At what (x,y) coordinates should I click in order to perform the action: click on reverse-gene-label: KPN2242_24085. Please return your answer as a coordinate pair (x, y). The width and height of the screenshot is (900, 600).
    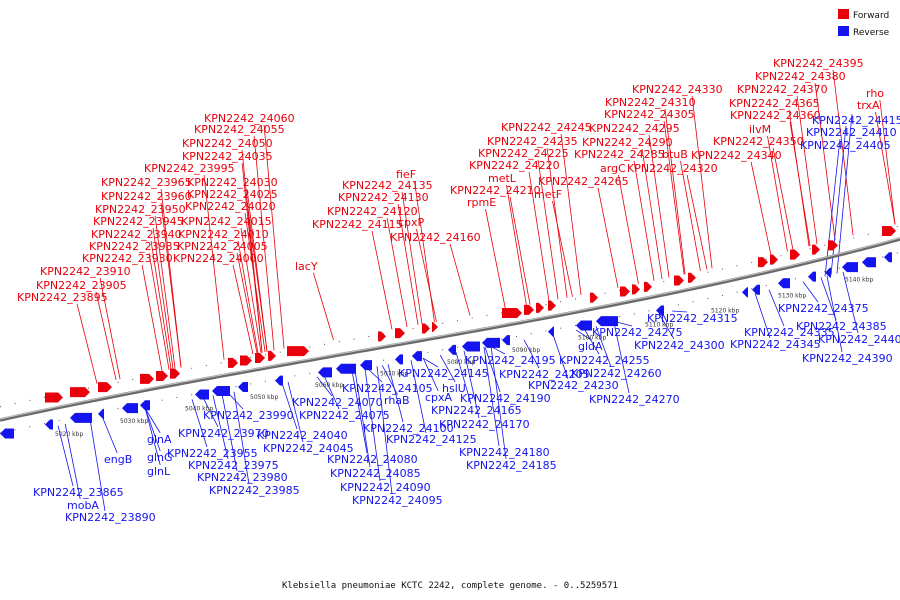
    Looking at the image, I should click on (375, 473).